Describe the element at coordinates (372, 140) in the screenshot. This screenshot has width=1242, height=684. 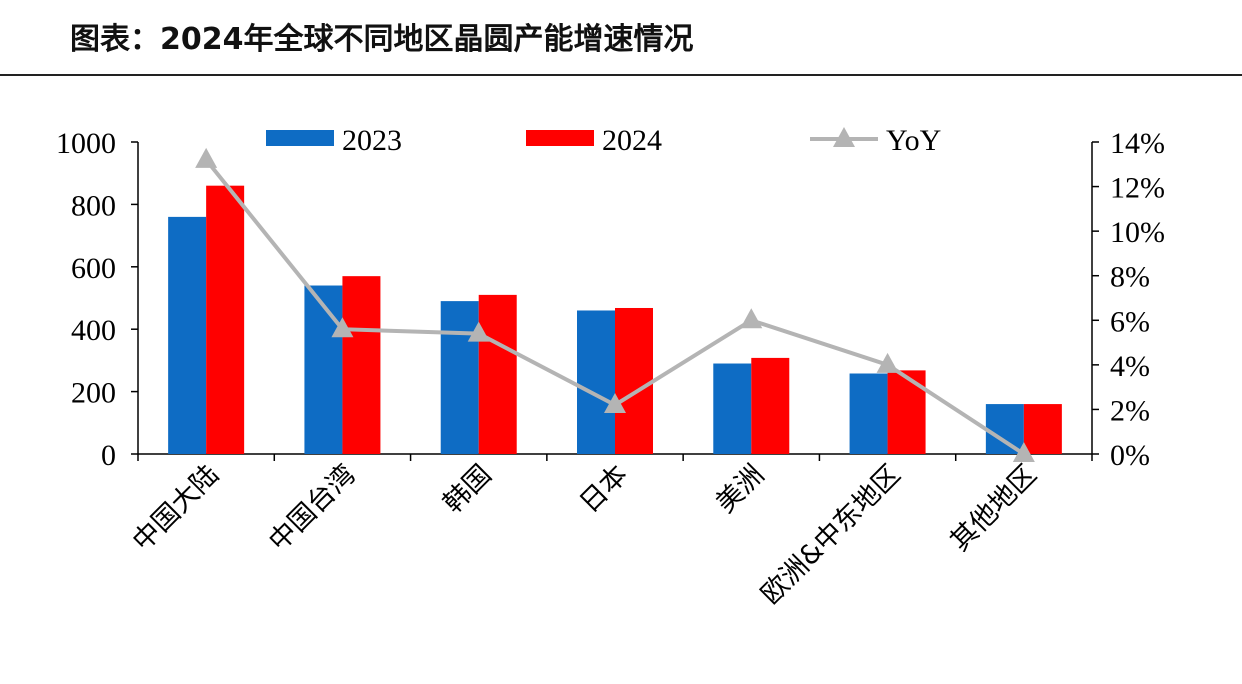
I see `legend-label-2023: 2023` at that location.